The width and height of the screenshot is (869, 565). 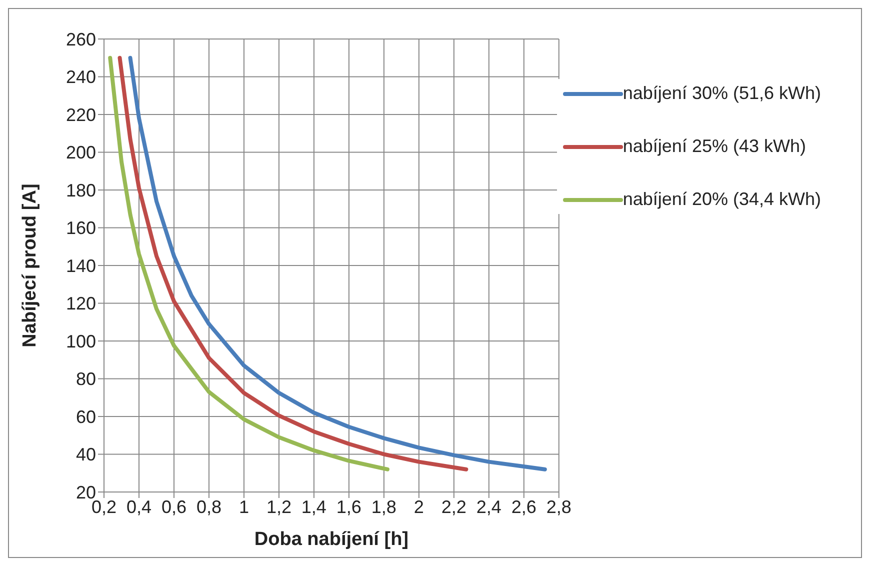 I want to click on x-tick-label: 1,8, so click(x=383, y=506).